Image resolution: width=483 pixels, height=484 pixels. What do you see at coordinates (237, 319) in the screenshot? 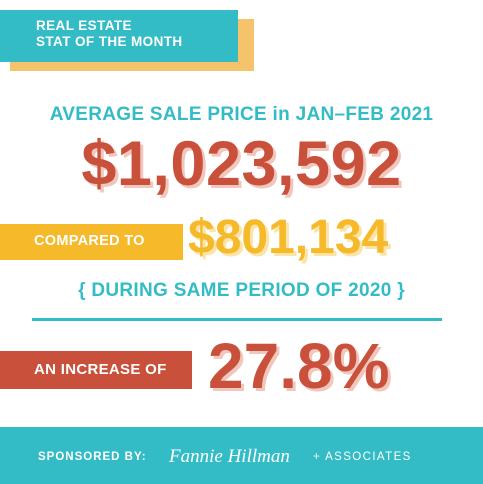
I see `divider` at bounding box center [237, 319].